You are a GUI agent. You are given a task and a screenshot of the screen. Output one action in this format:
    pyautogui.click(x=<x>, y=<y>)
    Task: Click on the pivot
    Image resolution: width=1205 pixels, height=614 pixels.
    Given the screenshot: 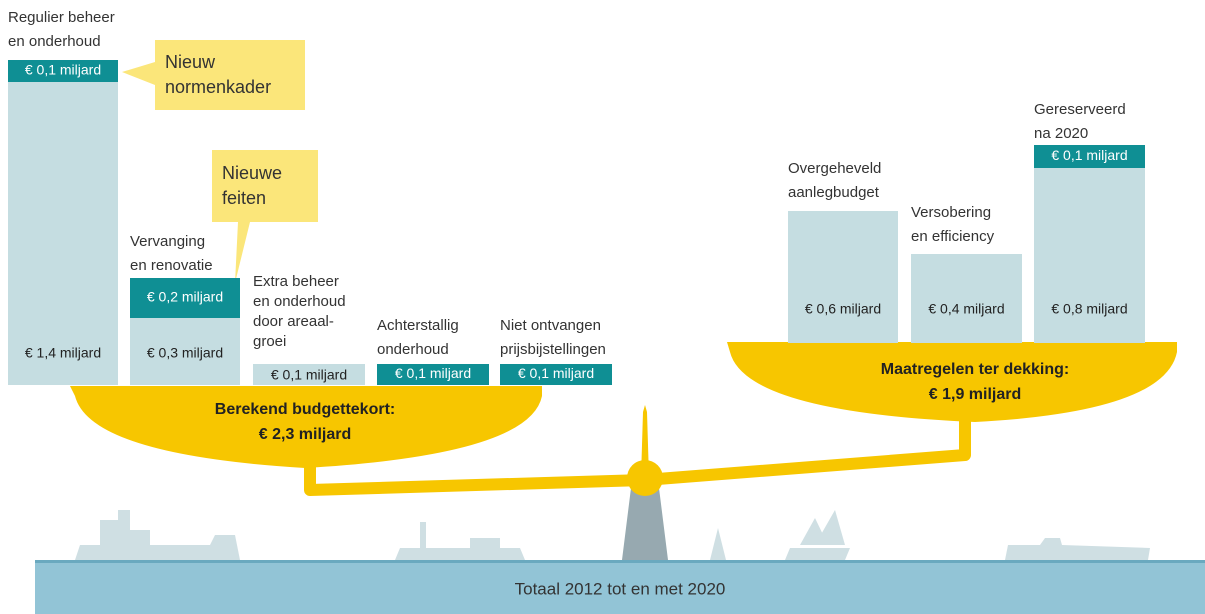 What is the action you would take?
    pyautogui.click(x=645, y=478)
    